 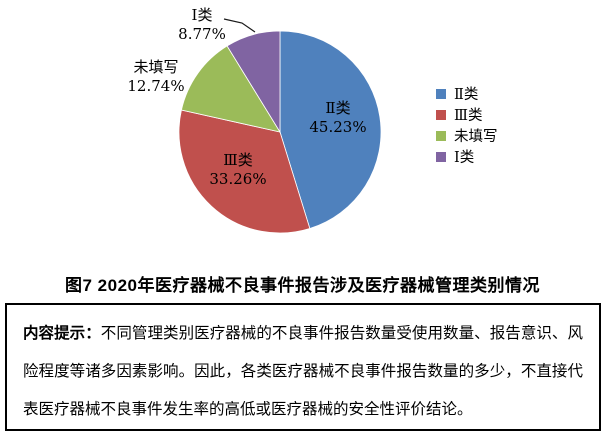 I want to click on slice-label-name: Ⅱ类, so click(x=338, y=108).